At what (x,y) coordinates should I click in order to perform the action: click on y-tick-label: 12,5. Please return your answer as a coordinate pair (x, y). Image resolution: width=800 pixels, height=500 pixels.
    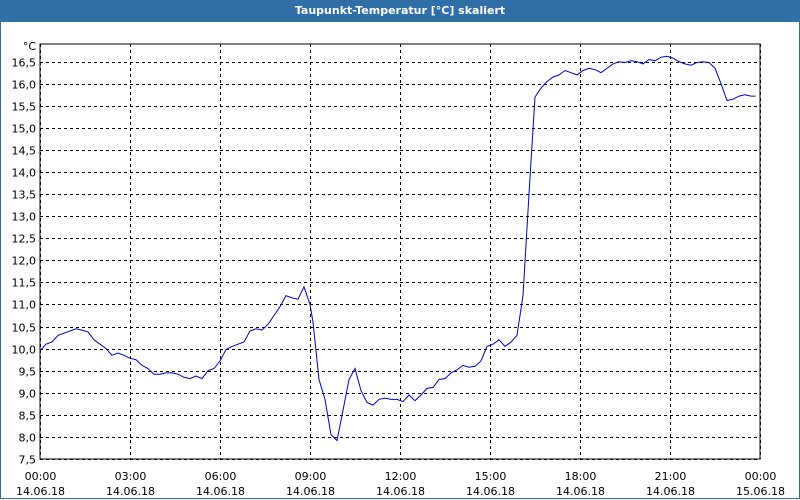
    Looking at the image, I should click on (24, 239).